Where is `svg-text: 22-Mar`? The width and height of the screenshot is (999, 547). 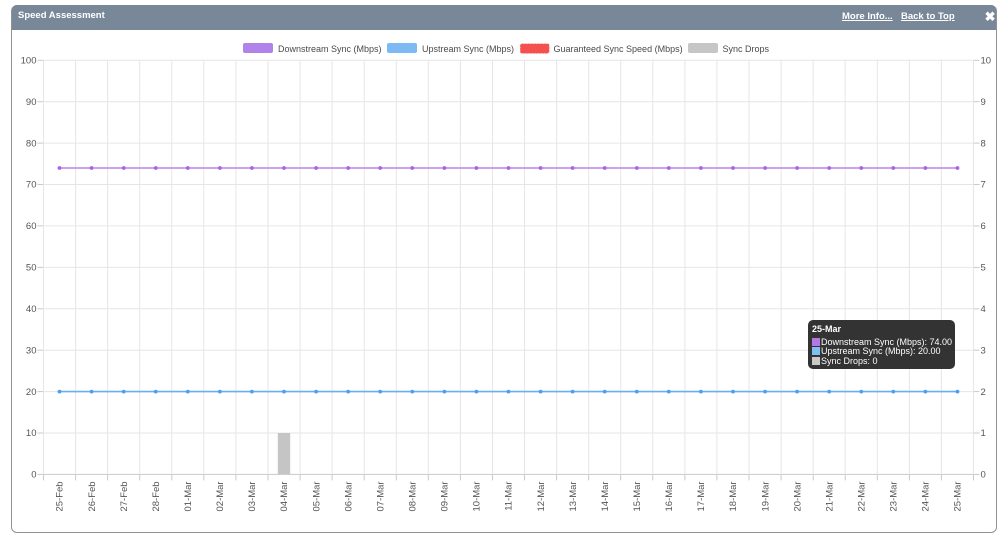
svg-text: 22-Mar is located at coordinates (862, 496).